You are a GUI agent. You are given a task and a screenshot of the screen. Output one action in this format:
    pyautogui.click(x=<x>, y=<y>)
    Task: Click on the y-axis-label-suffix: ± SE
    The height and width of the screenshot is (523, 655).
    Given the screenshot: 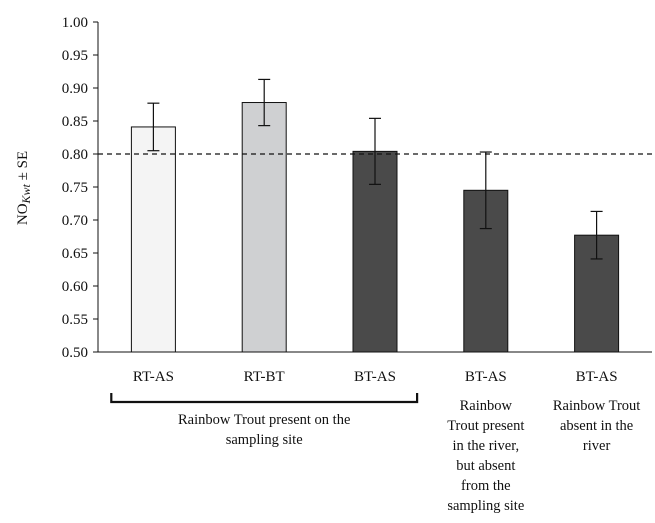 What is the action you would take?
    pyautogui.click(x=23, y=167)
    